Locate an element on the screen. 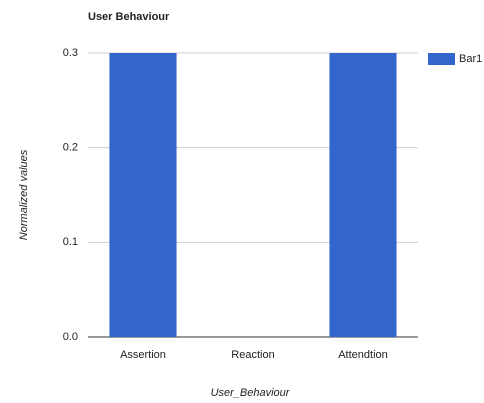  x-tick-label: Assertion is located at coordinates (143, 355).